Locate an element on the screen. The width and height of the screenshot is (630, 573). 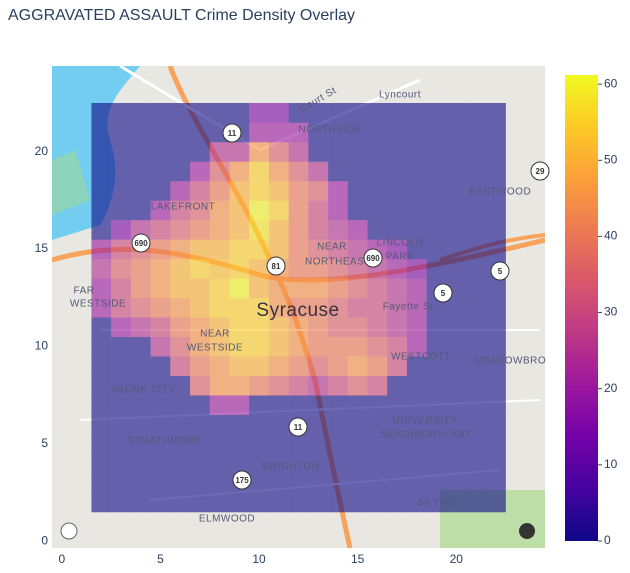
road-shield-label: 690 is located at coordinates (373, 258).